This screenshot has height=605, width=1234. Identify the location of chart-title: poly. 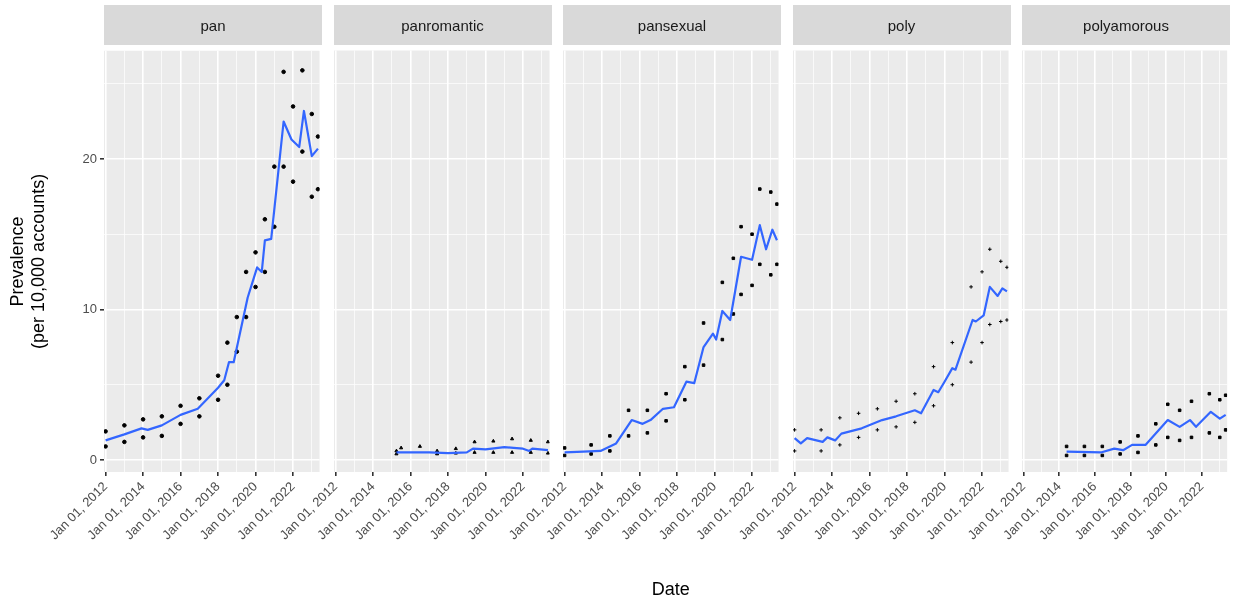
(901, 25).